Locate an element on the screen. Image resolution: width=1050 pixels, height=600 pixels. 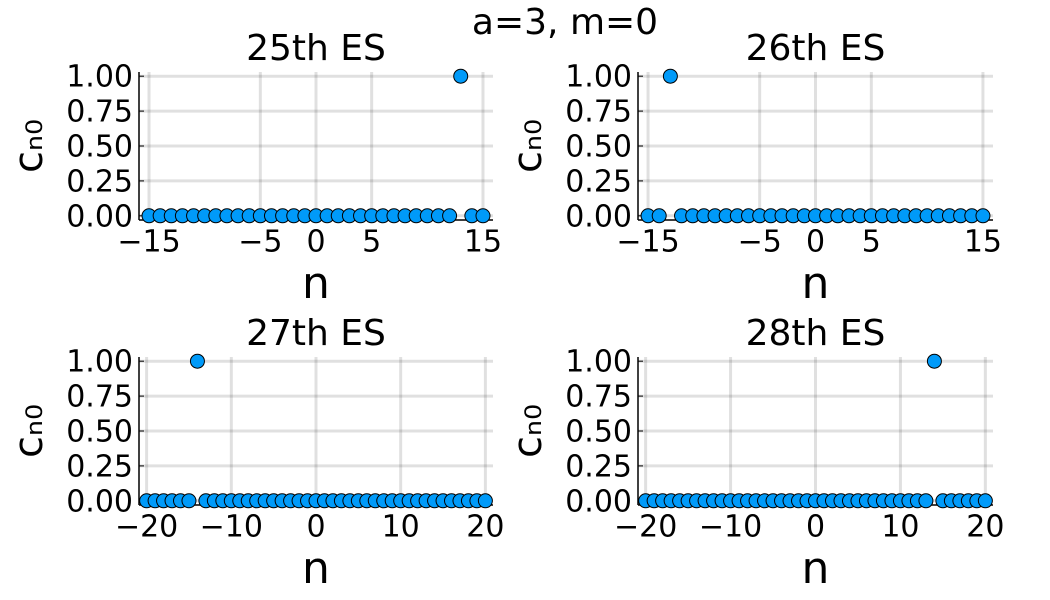
figure-title: a=3, m=0 is located at coordinates (565, 22).